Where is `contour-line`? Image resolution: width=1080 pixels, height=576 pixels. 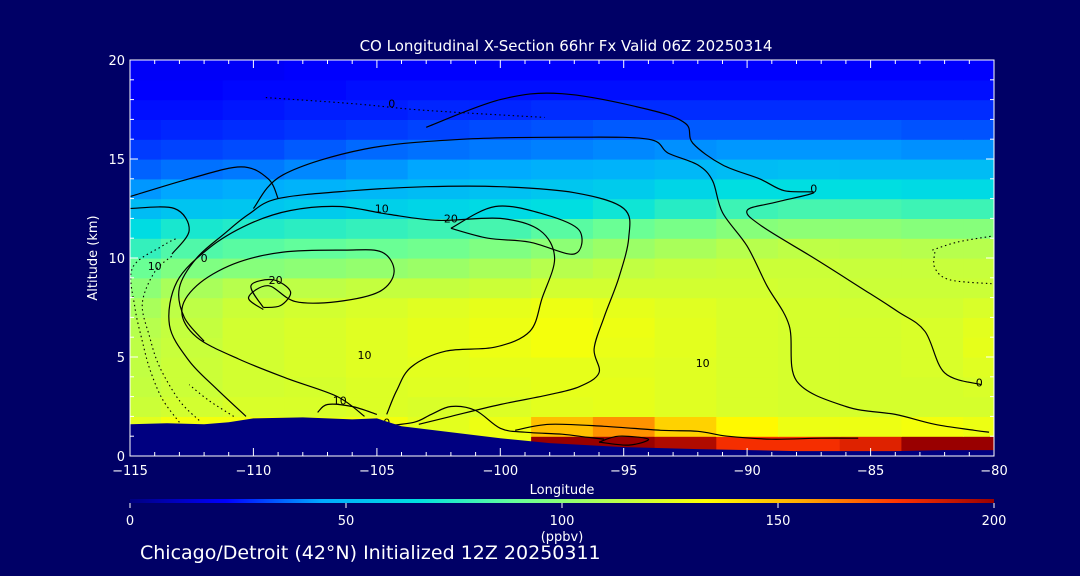
contour-line is located at coordinates (516, 230).